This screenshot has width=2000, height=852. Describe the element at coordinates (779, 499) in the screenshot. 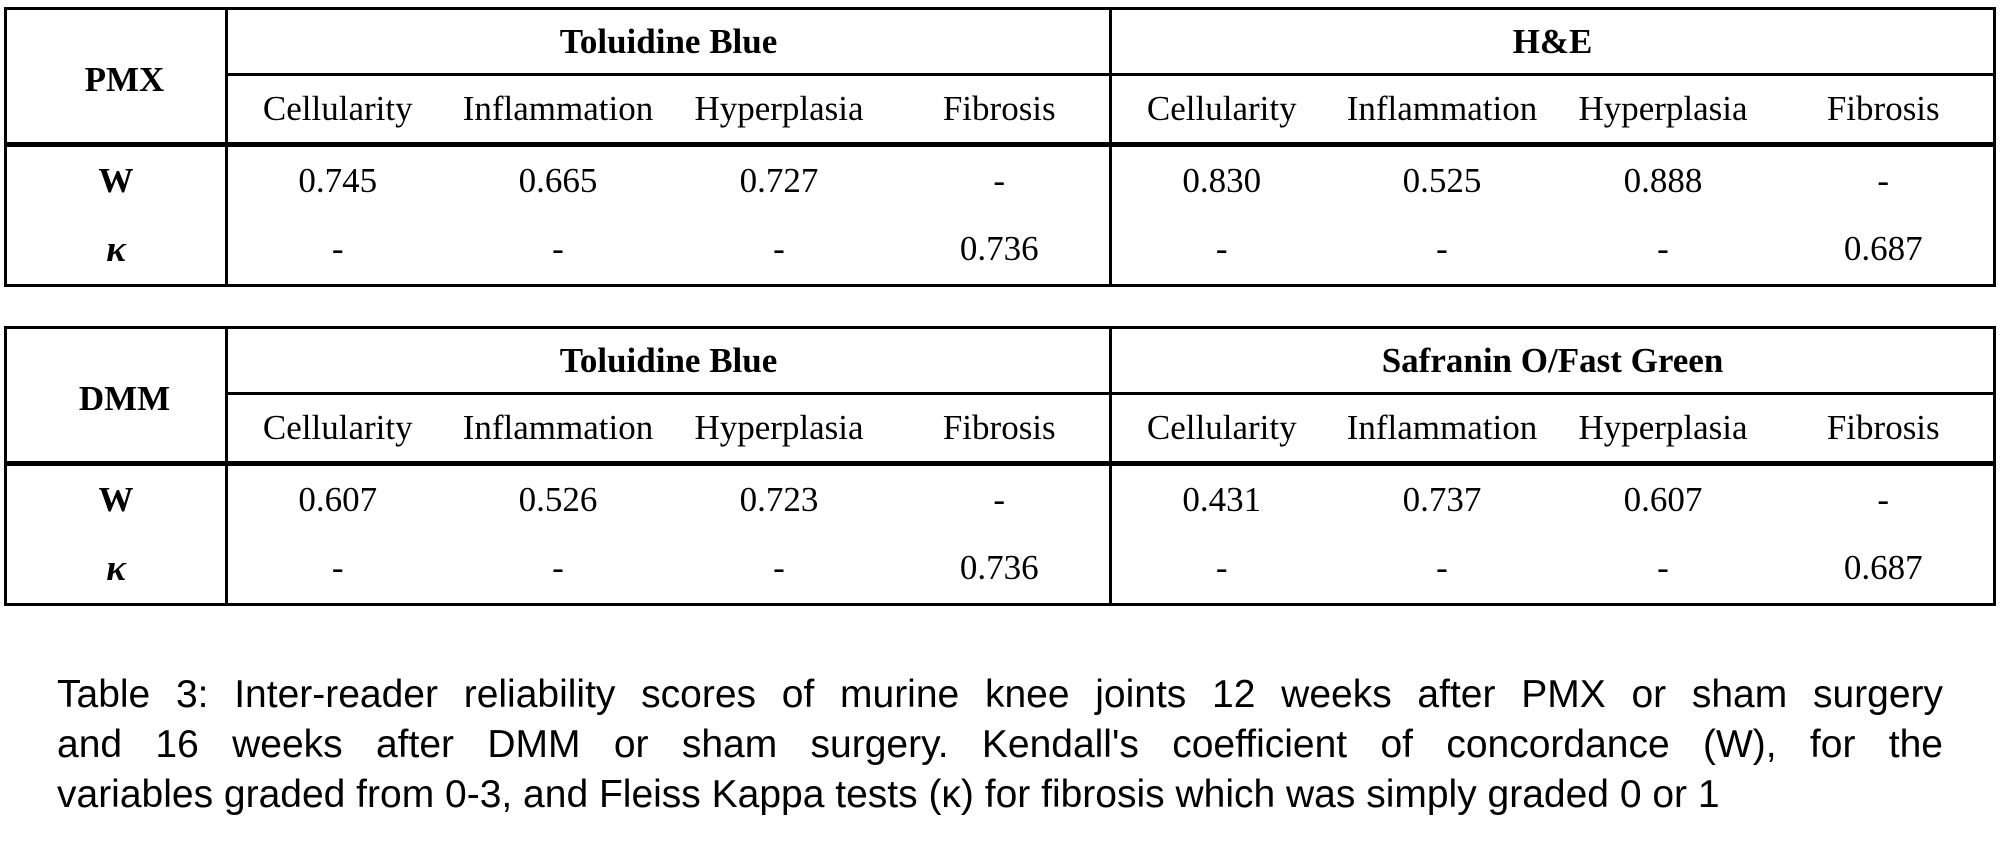

I see `value-cell: 0.723` at that location.